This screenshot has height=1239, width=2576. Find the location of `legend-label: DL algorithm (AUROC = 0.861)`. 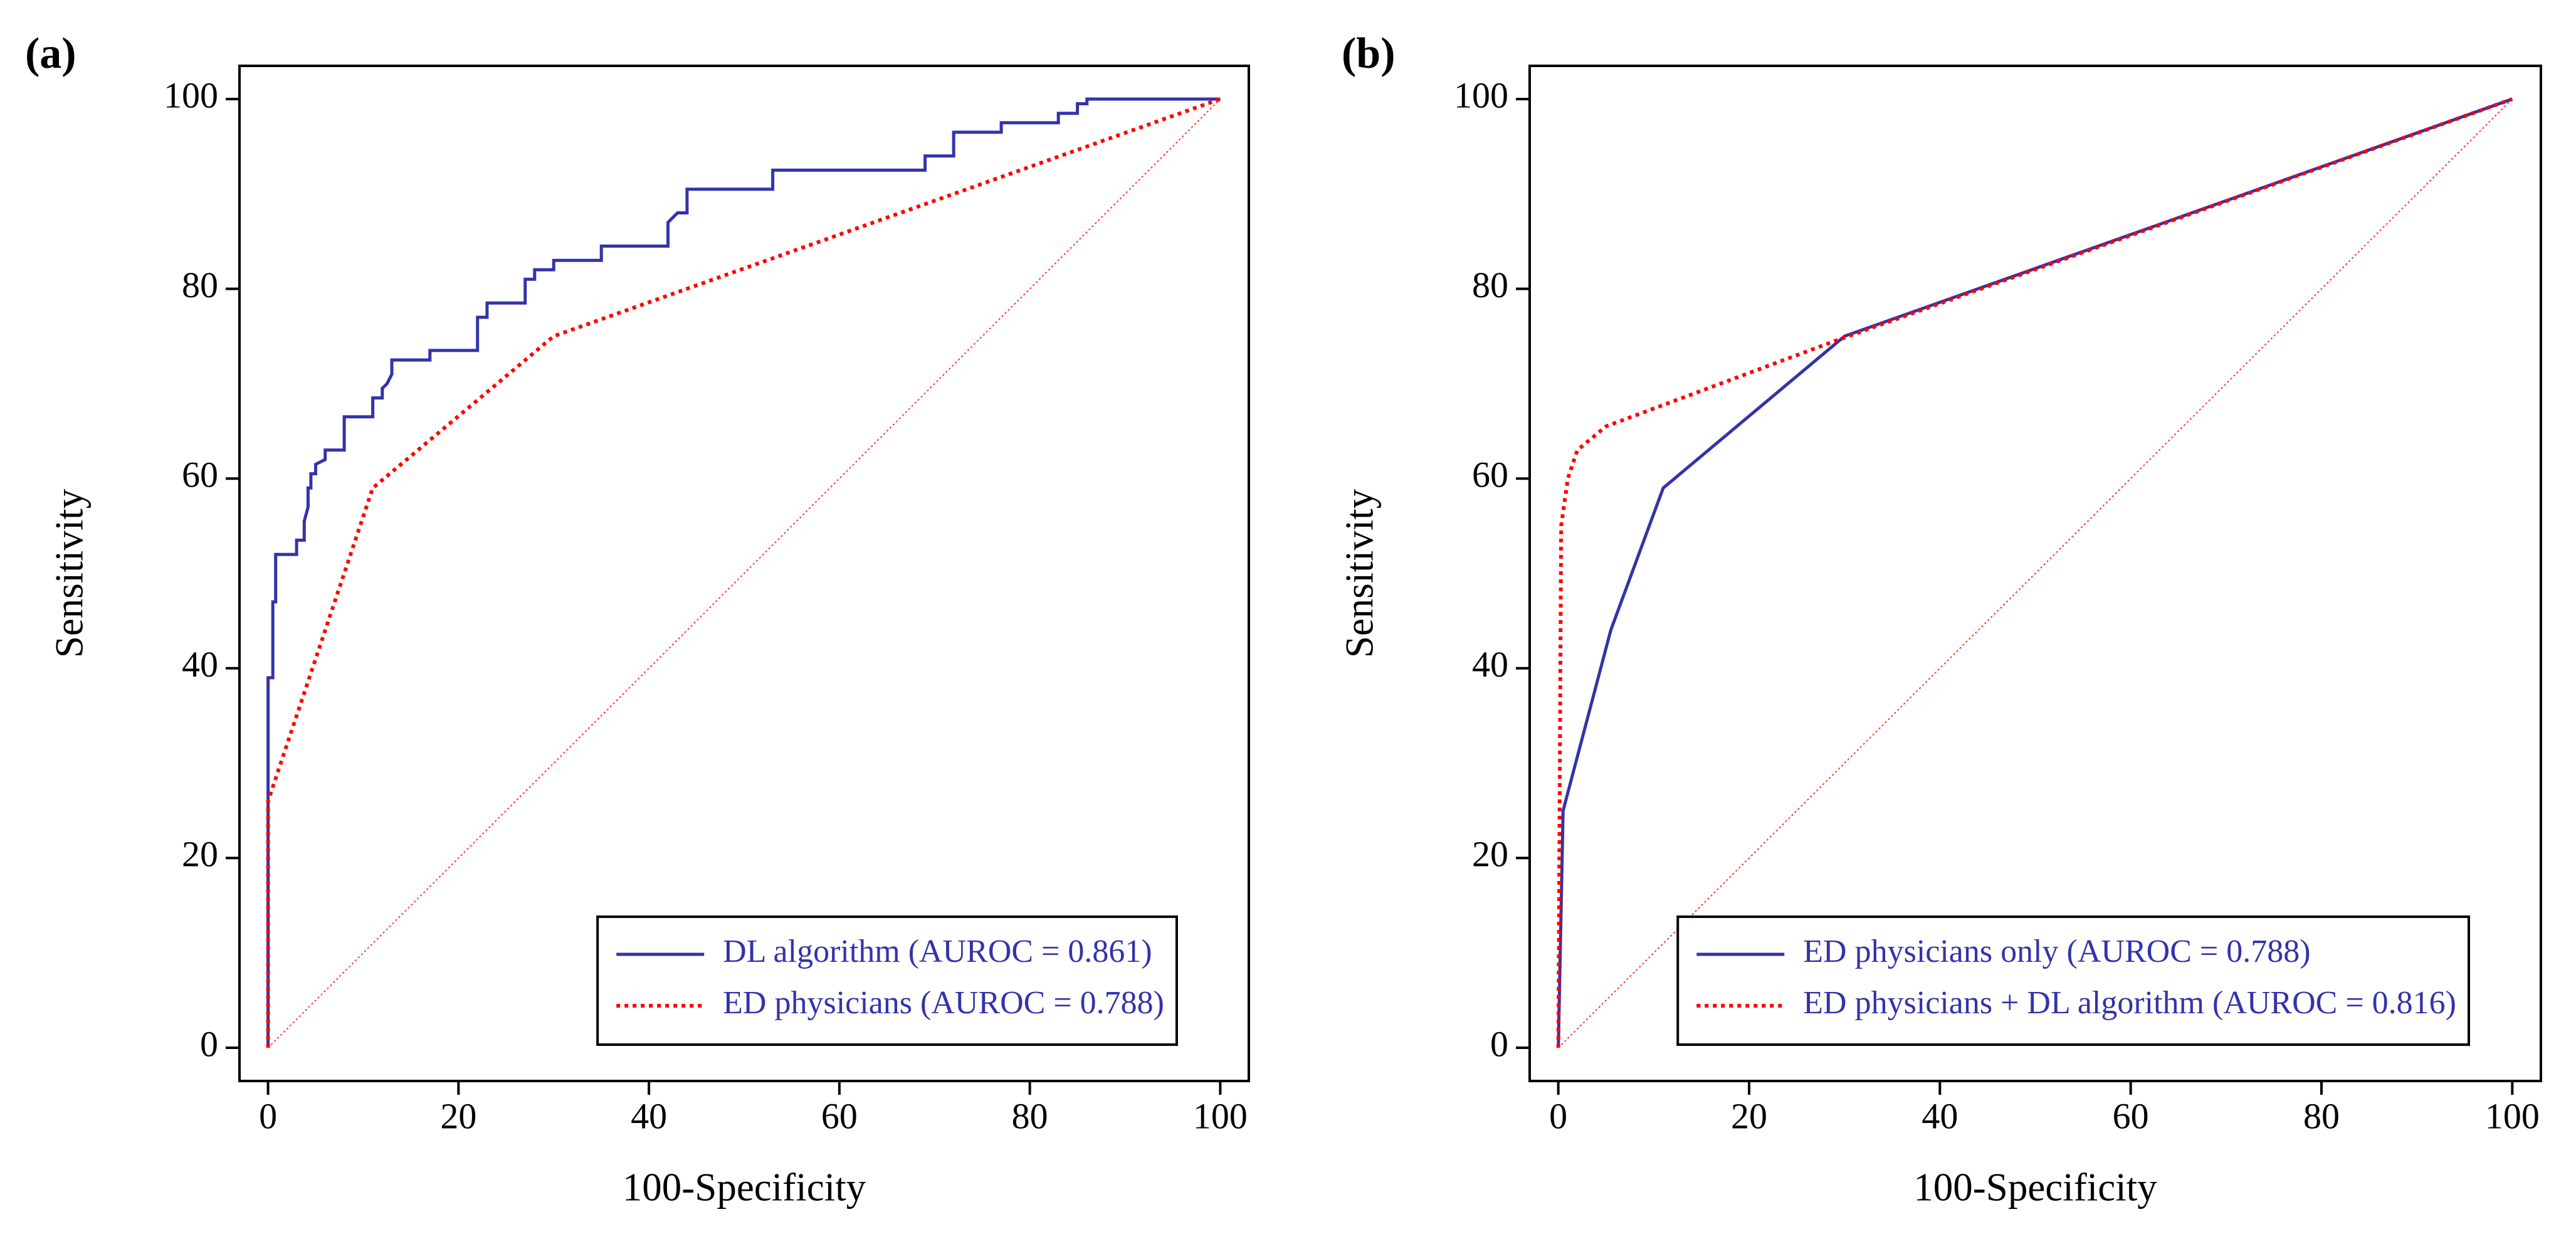

legend-label: DL algorithm (AUROC = 0.861) is located at coordinates (937, 951).